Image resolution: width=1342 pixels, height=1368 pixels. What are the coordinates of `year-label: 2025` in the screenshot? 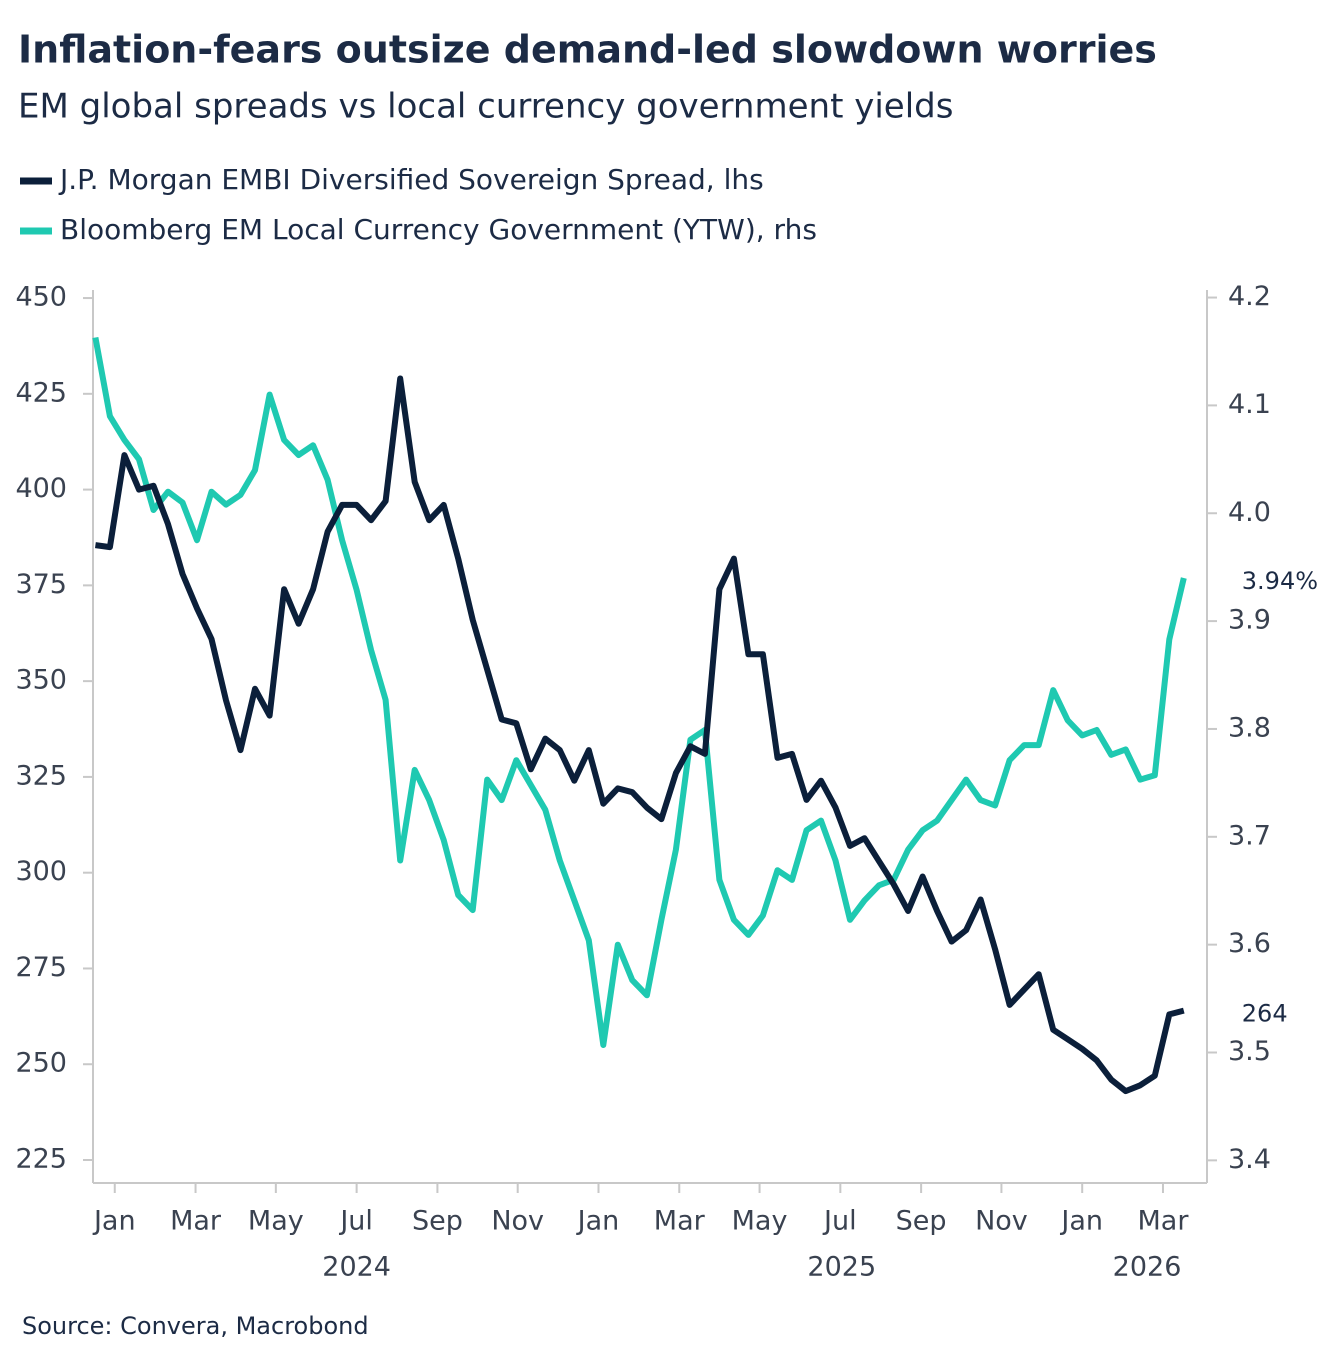 It's located at (841, 1267).